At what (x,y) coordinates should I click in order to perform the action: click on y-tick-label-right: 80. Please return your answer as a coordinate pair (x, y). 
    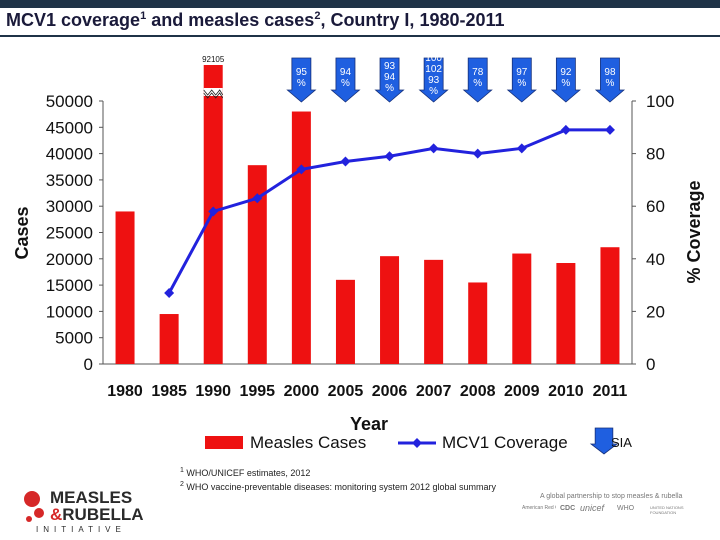
    Looking at the image, I should click on (655, 154).